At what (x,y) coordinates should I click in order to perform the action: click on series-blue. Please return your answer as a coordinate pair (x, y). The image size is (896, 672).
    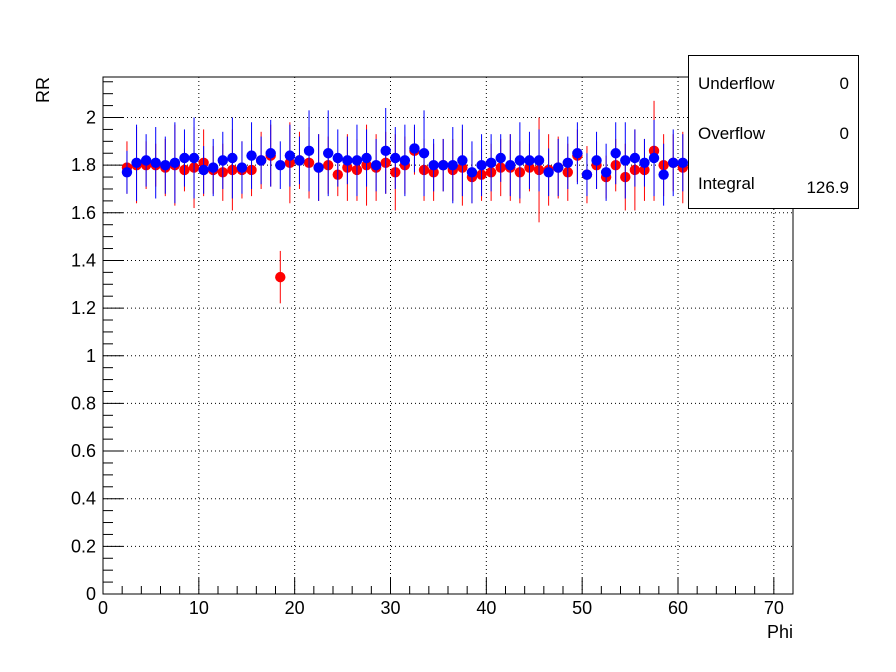
    Looking at the image, I should click on (404, 156).